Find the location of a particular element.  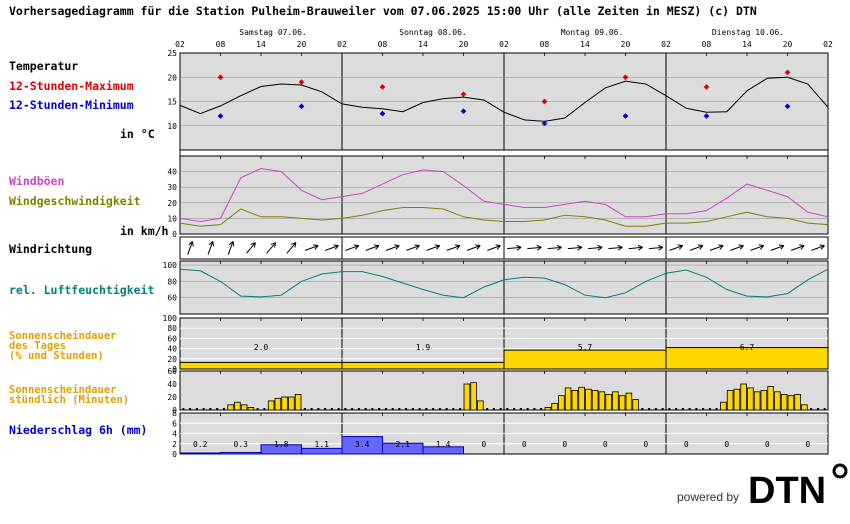

precipitation-label: 1.1 is located at coordinates (322, 444).